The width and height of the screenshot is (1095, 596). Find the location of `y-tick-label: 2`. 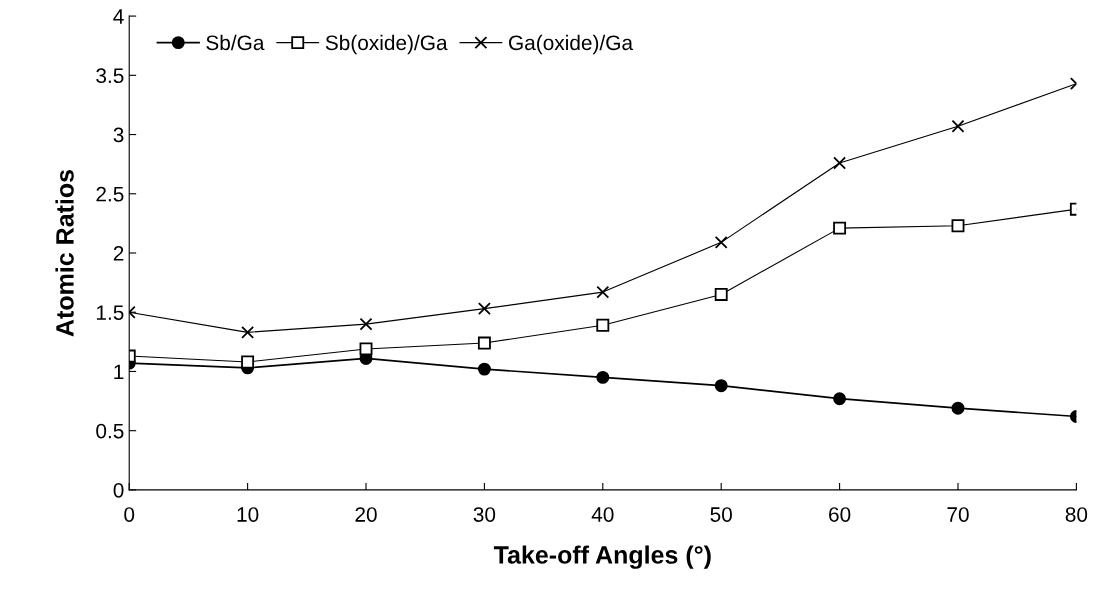

y-tick-label: 2 is located at coordinates (118, 253).